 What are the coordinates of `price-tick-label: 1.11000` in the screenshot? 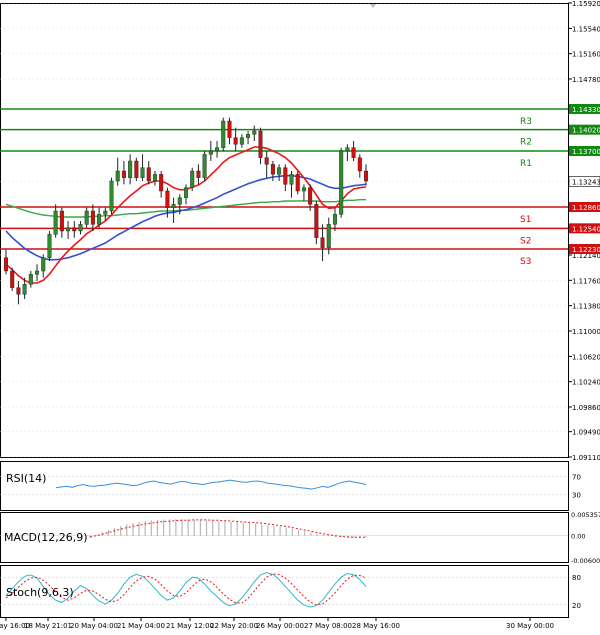 It's located at (586, 332).